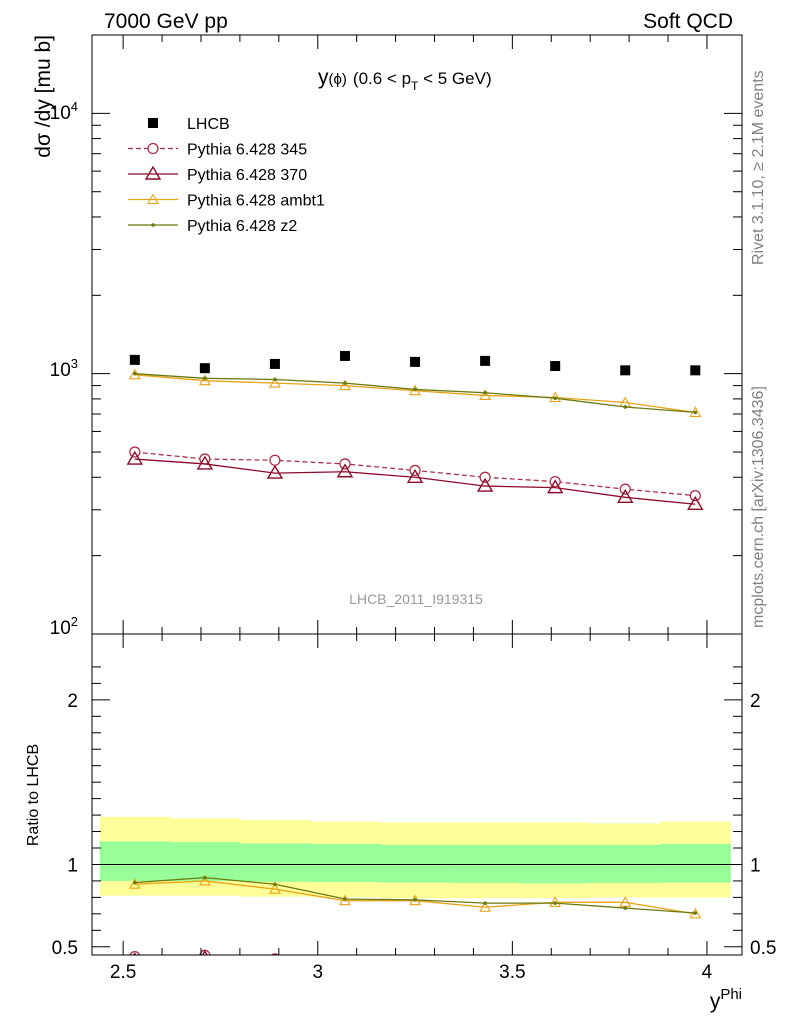 The image size is (786, 1024). Describe the element at coordinates (64, 368) in the screenshot. I see `y-tick-label-1000: 10³` at that location.